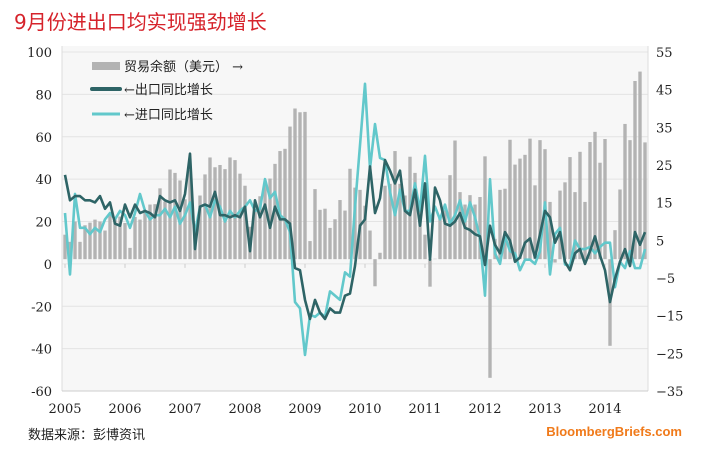 This screenshot has height=457, width=722. Describe the element at coordinates (106, 66) in the screenshot. I see `legend-balance-swatch` at that location.